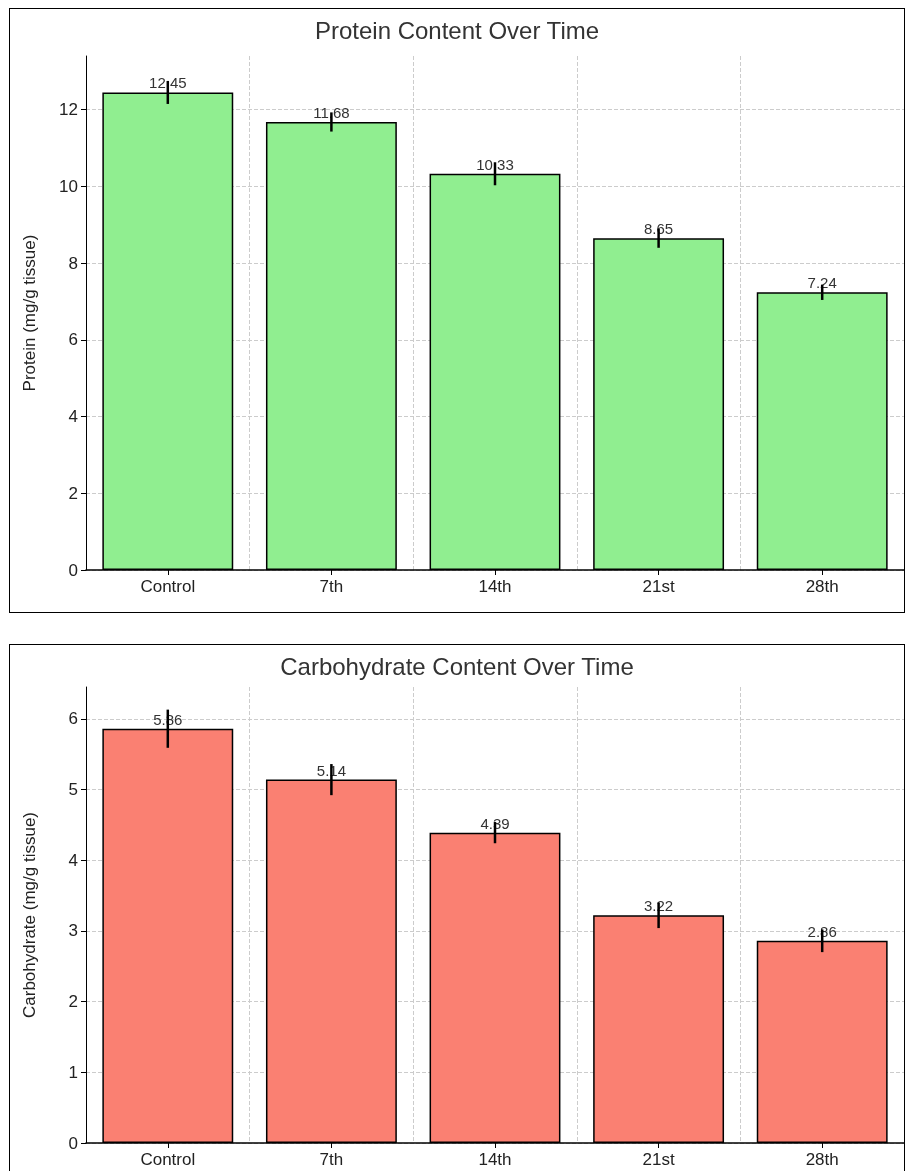  I want to click on chart-title: Protein Content Over Time, so click(457, 30).